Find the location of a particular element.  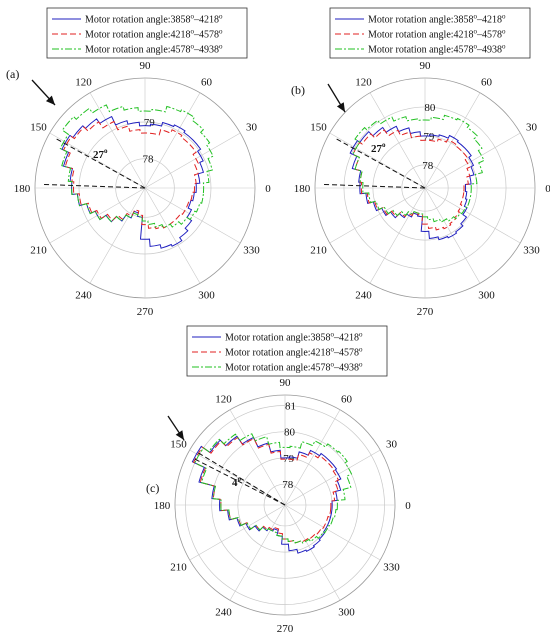

angle-tick-label-a-120: 120 is located at coordinates (83, 82).